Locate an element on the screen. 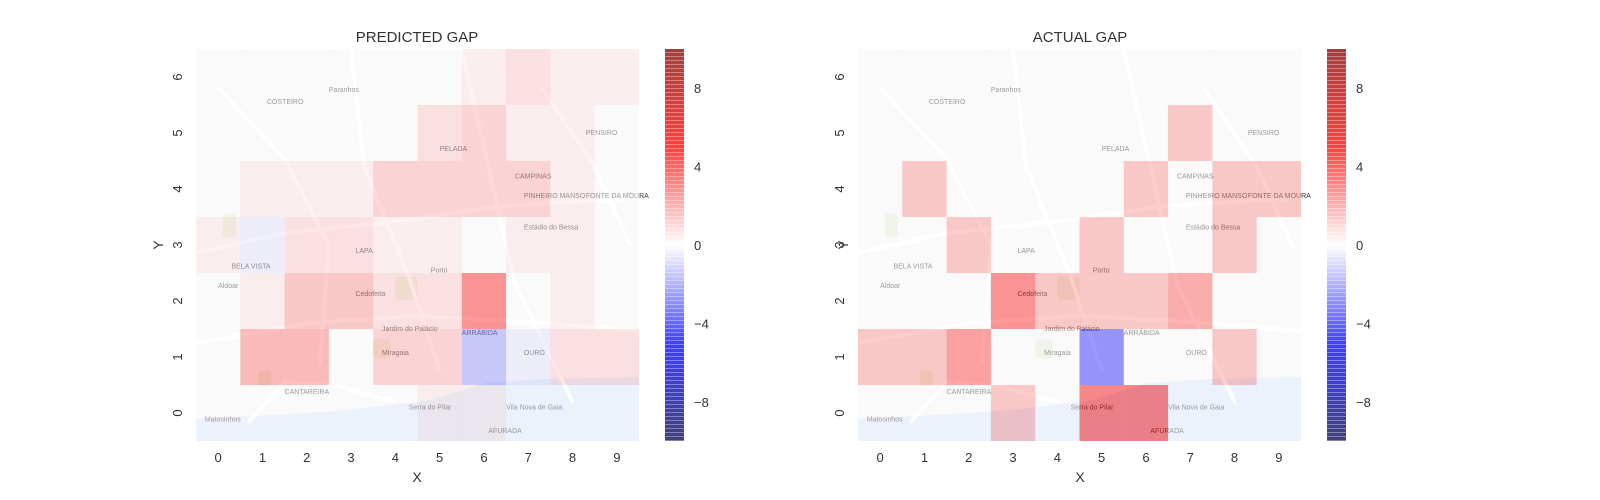 The width and height of the screenshot is (1600, 500). y-tick-label: 5 is located at coordinates (177, 132).